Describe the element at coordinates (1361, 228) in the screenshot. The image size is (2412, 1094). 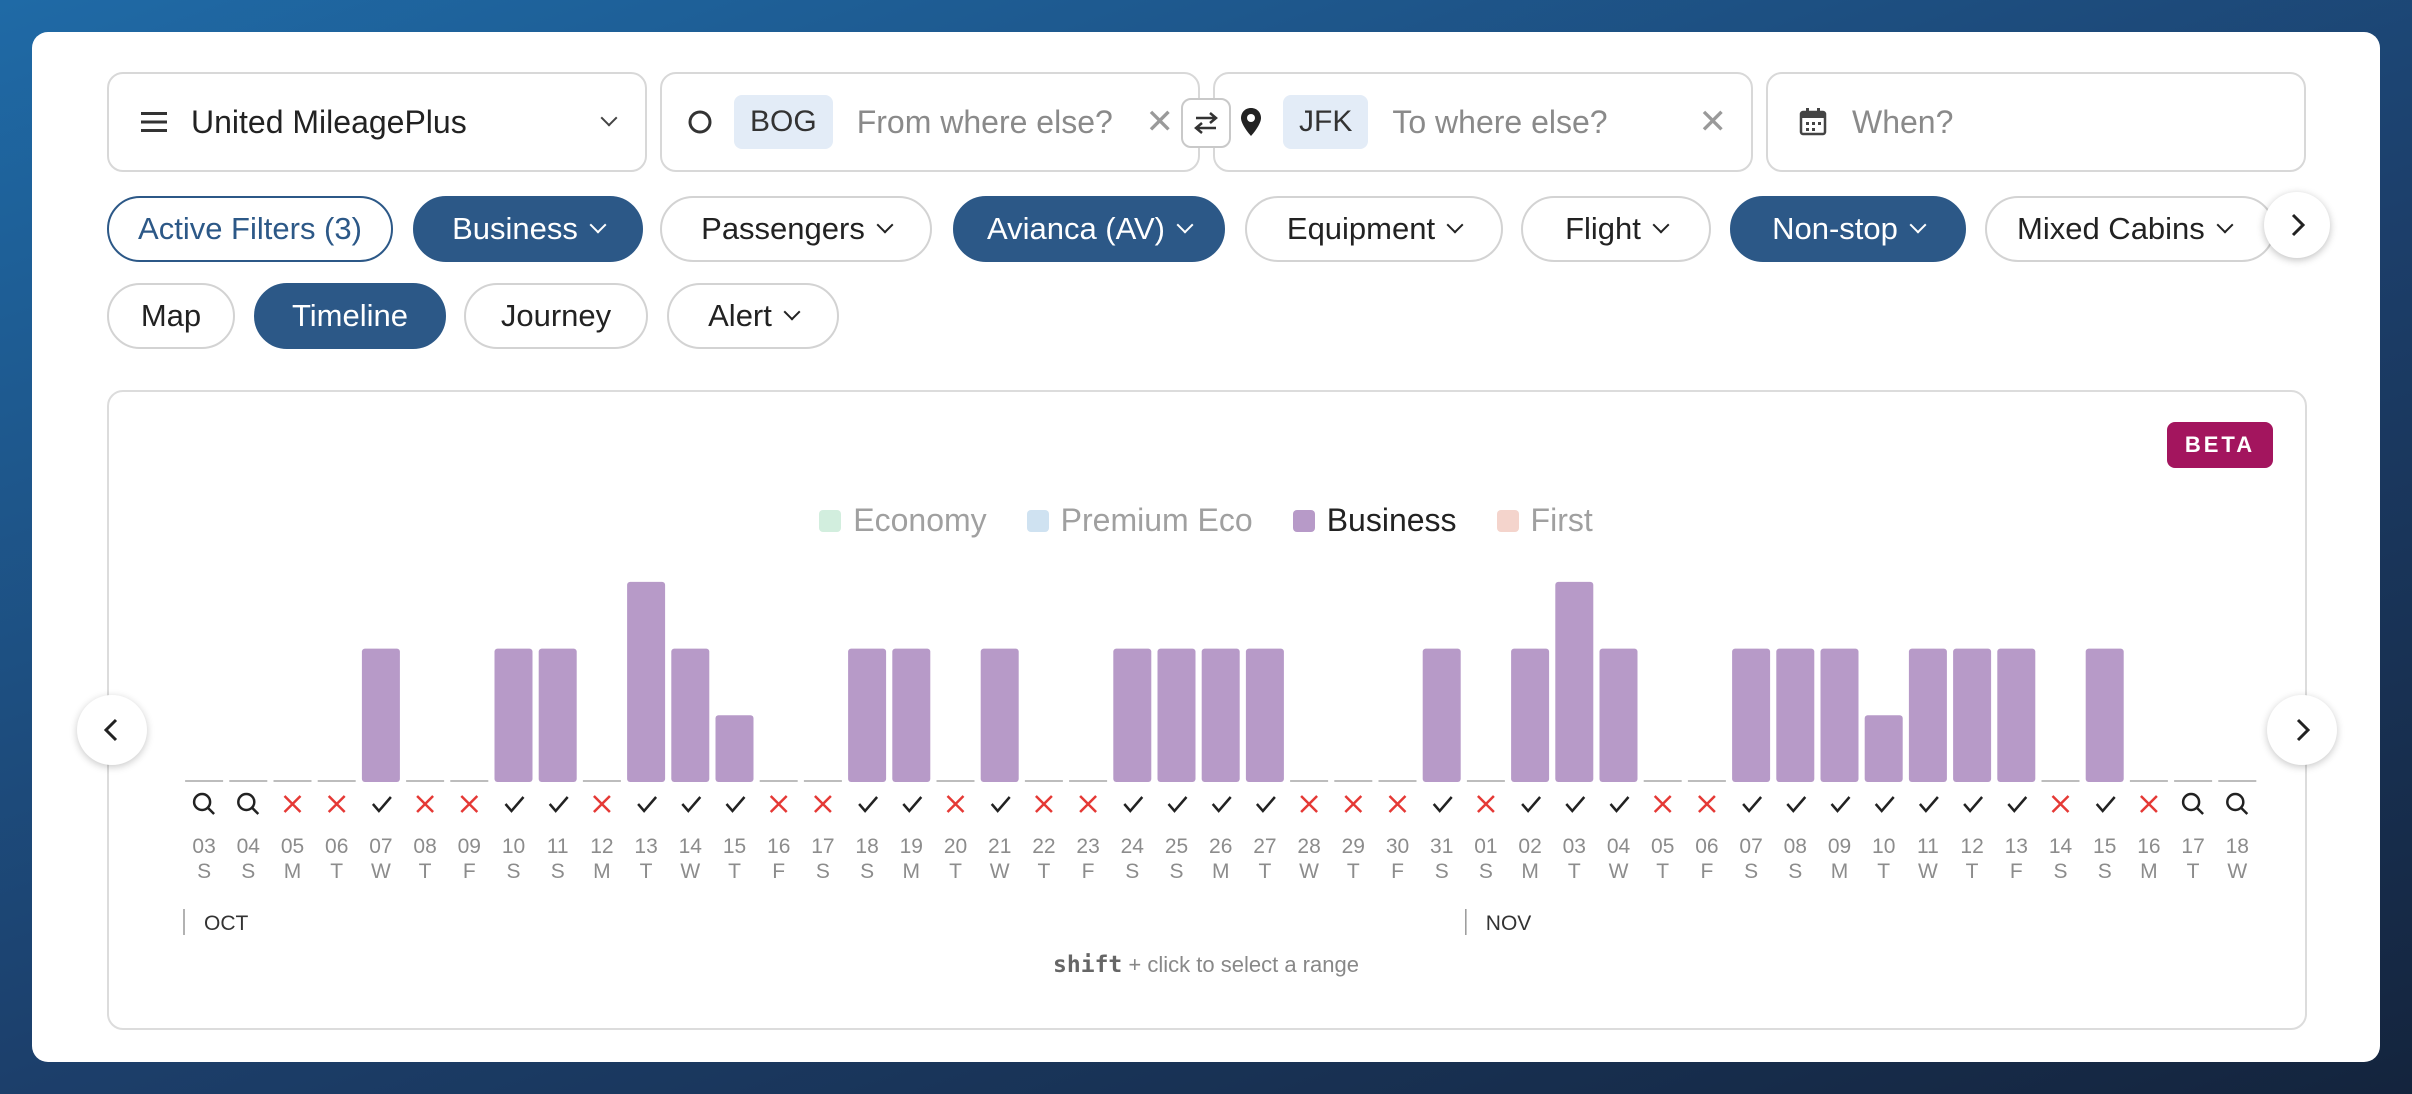
I see `equipment-filter-label: Equipment` at that location.